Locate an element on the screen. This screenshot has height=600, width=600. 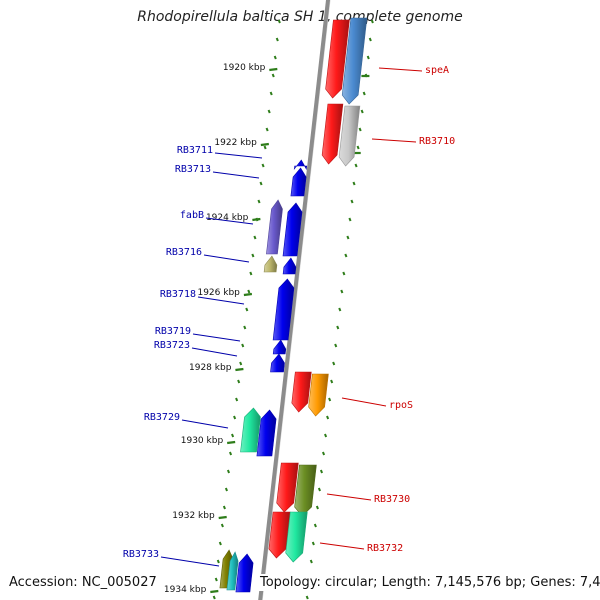
gene-label-reverse: RB3733 is located at coordinates (141, 554).